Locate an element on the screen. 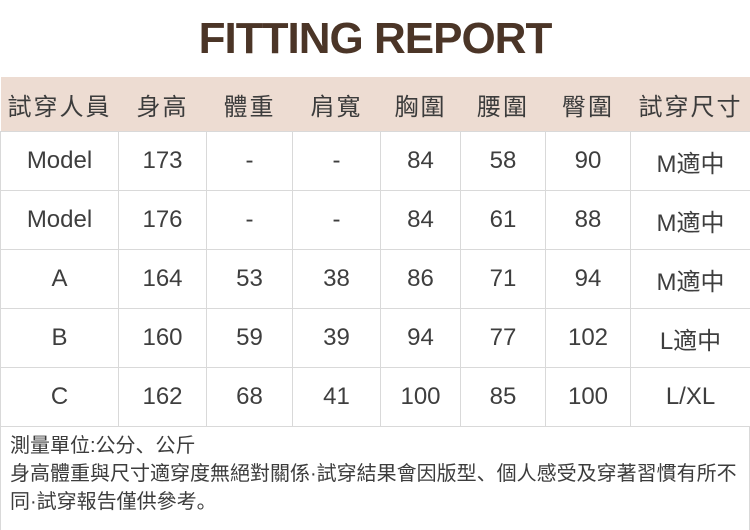 The image size is (750, 530). table-cell: A is located at coordinates (59, 279).